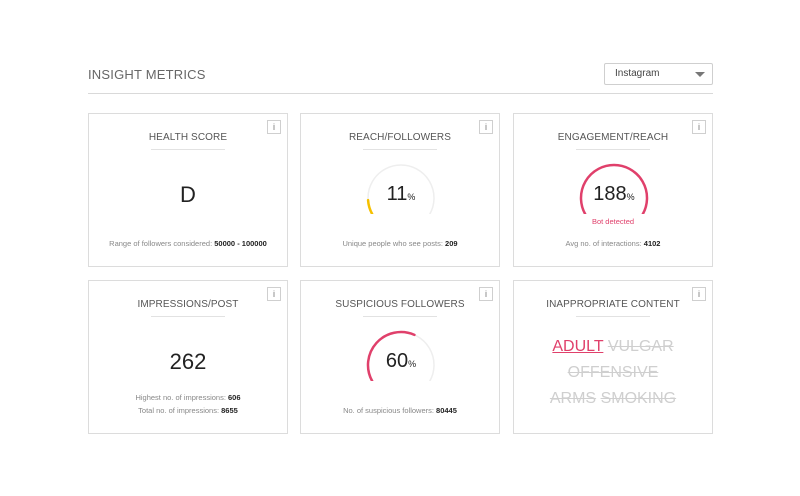  I want to click on card-footer: Avg no. of interactions: 4102, so click(613, 243).